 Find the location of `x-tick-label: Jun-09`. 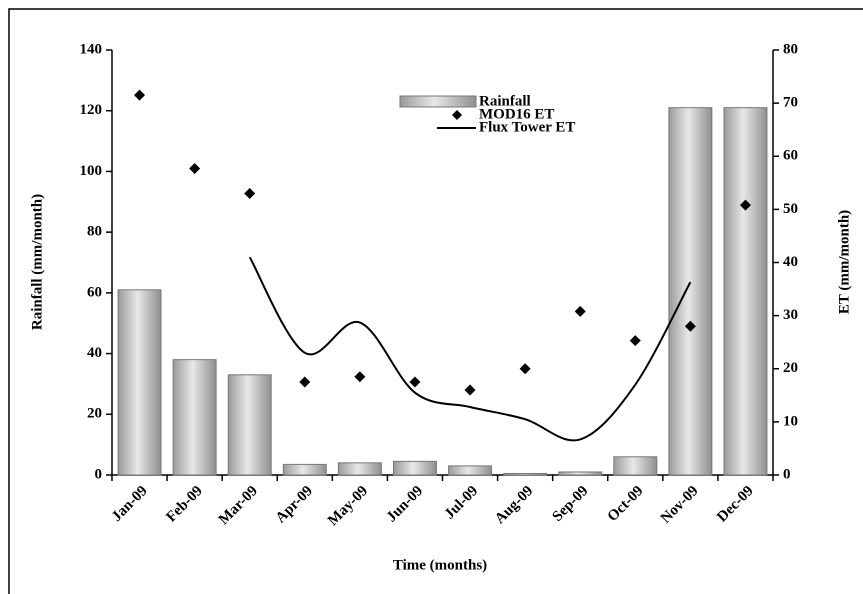

x-tick-label: Jun-09 is located at coordinates (405, 504).